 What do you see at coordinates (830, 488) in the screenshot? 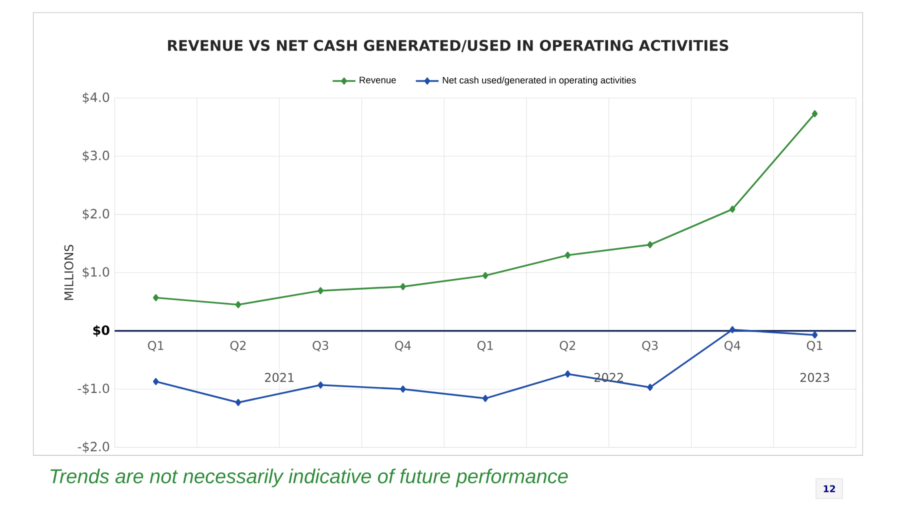
I see `text: 12` at bounding box center [830, 488].